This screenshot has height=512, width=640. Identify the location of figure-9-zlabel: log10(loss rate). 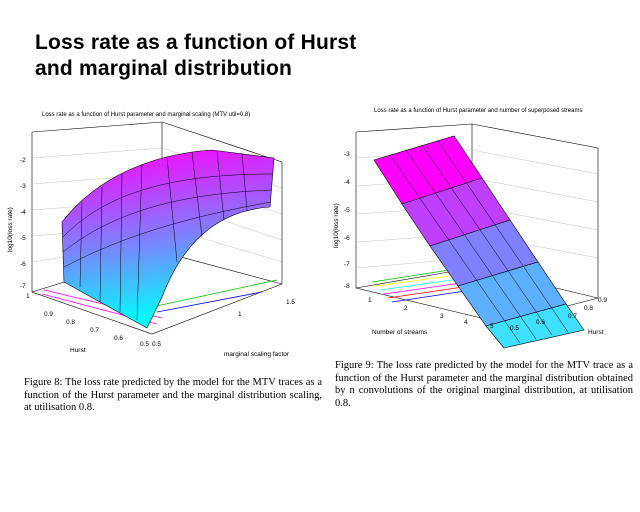
(336, 225).